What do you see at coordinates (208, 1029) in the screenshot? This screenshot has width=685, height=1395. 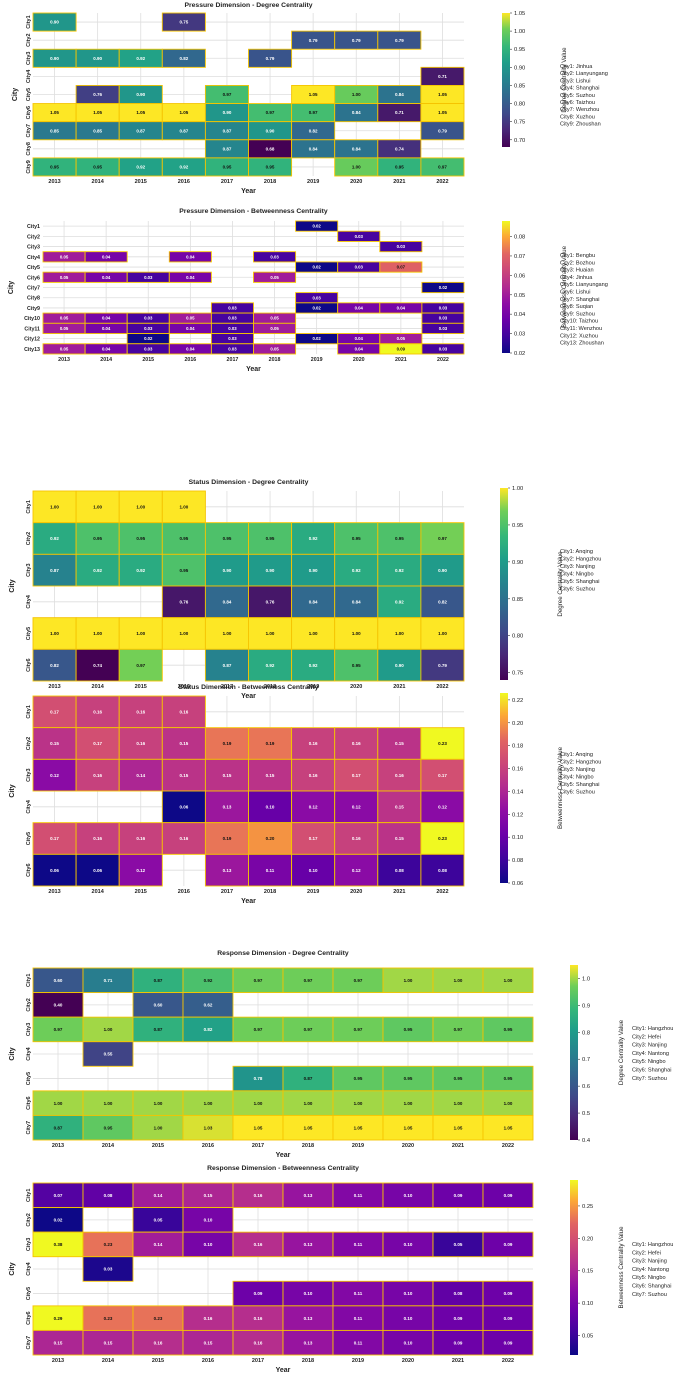 I see `cell-value-label: 0.82` at bounding box center [208, 1029].